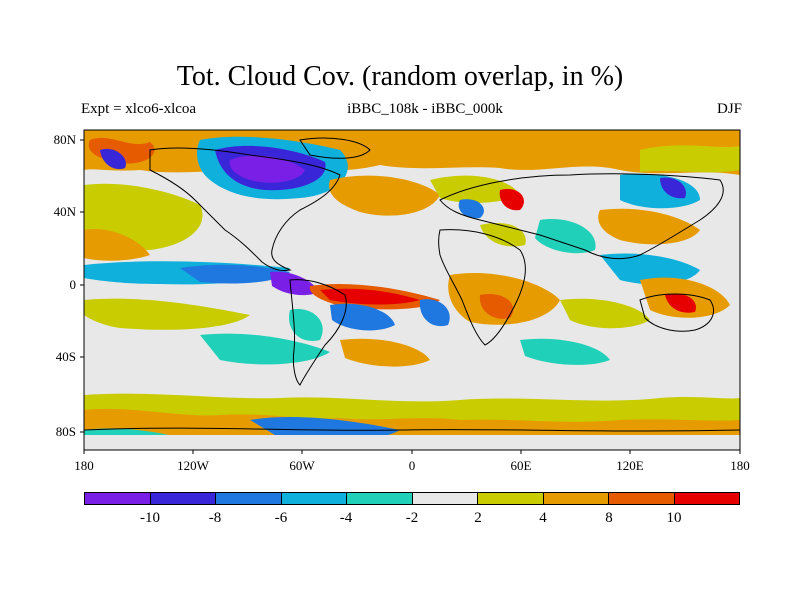  Describe the element at coordinates (302, 465) in the screenshot. I see `lon-label-60w: 60W` at that location.